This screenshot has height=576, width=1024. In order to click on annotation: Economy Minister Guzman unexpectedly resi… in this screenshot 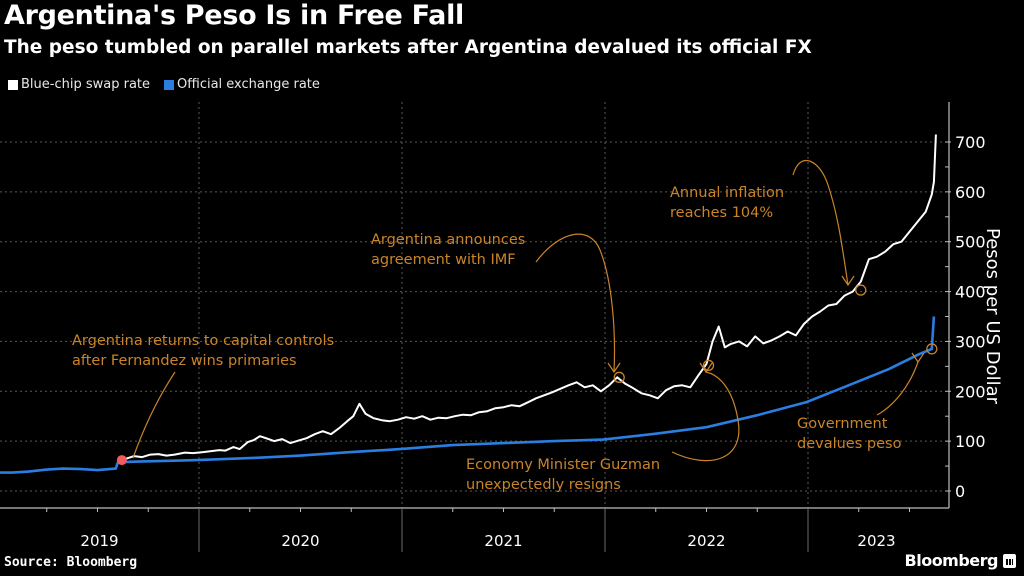, I will do `click(603, 426)`.